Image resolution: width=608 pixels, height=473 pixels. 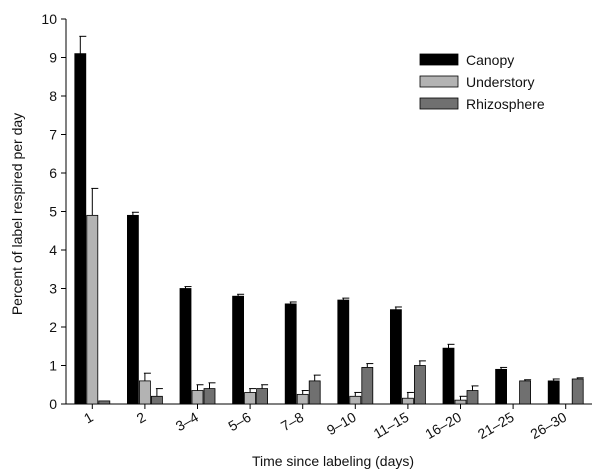 What do you see at coordinates (53, 327) in the screenshot?
I see `y-tick-label: 2` at bounding box center [53, 327].